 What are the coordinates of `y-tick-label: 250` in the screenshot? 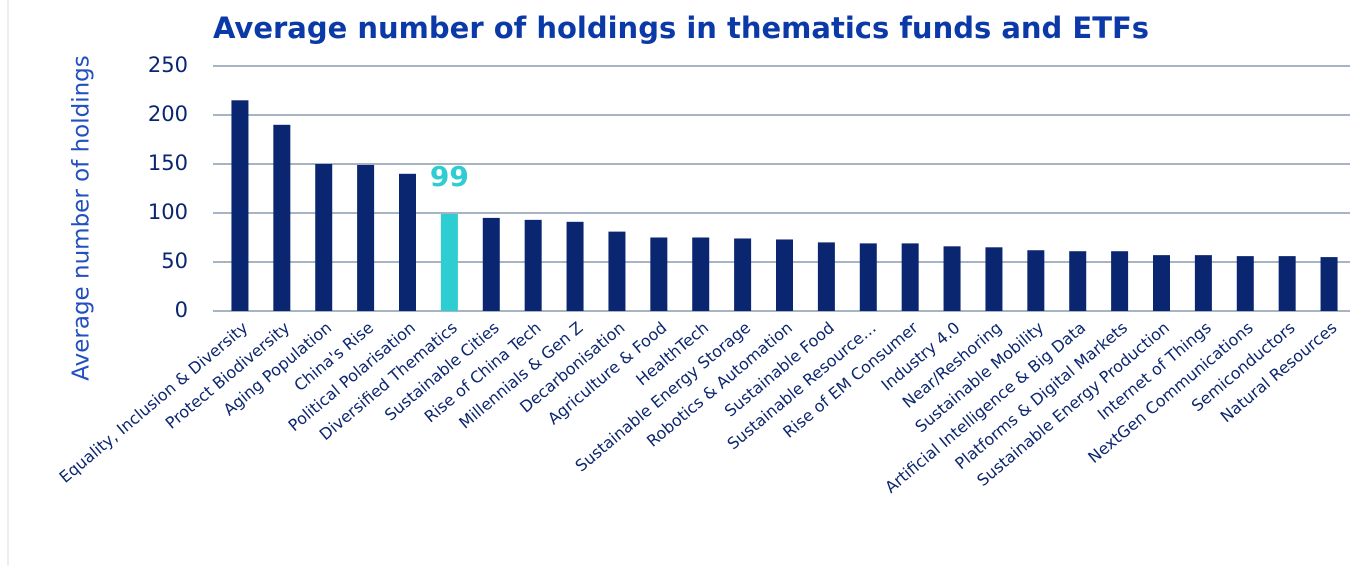 It's located at (168, 65).